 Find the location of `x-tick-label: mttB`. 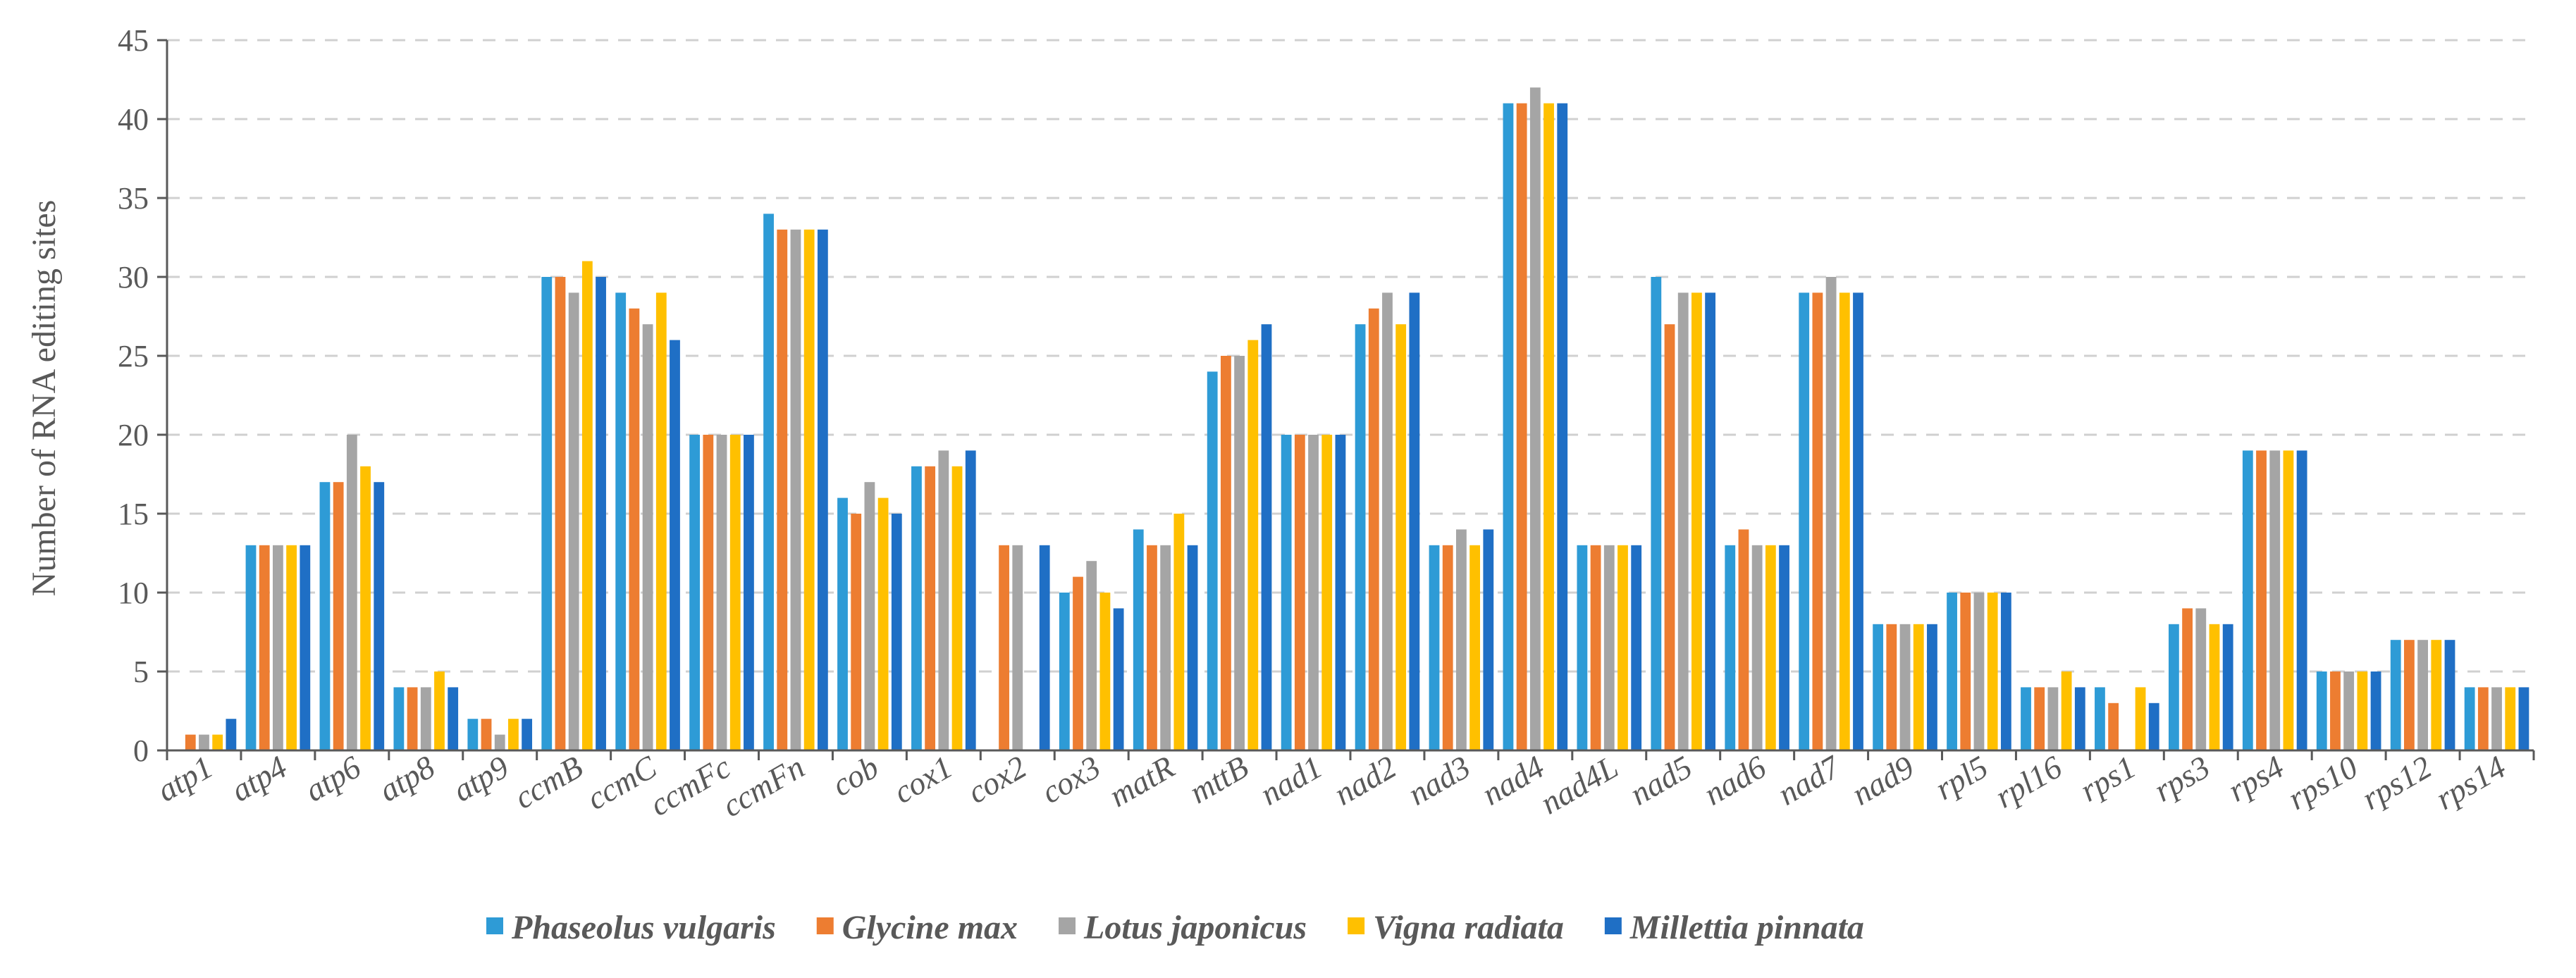

x-tick-label: mttB is located at coordinates (1219, 779).